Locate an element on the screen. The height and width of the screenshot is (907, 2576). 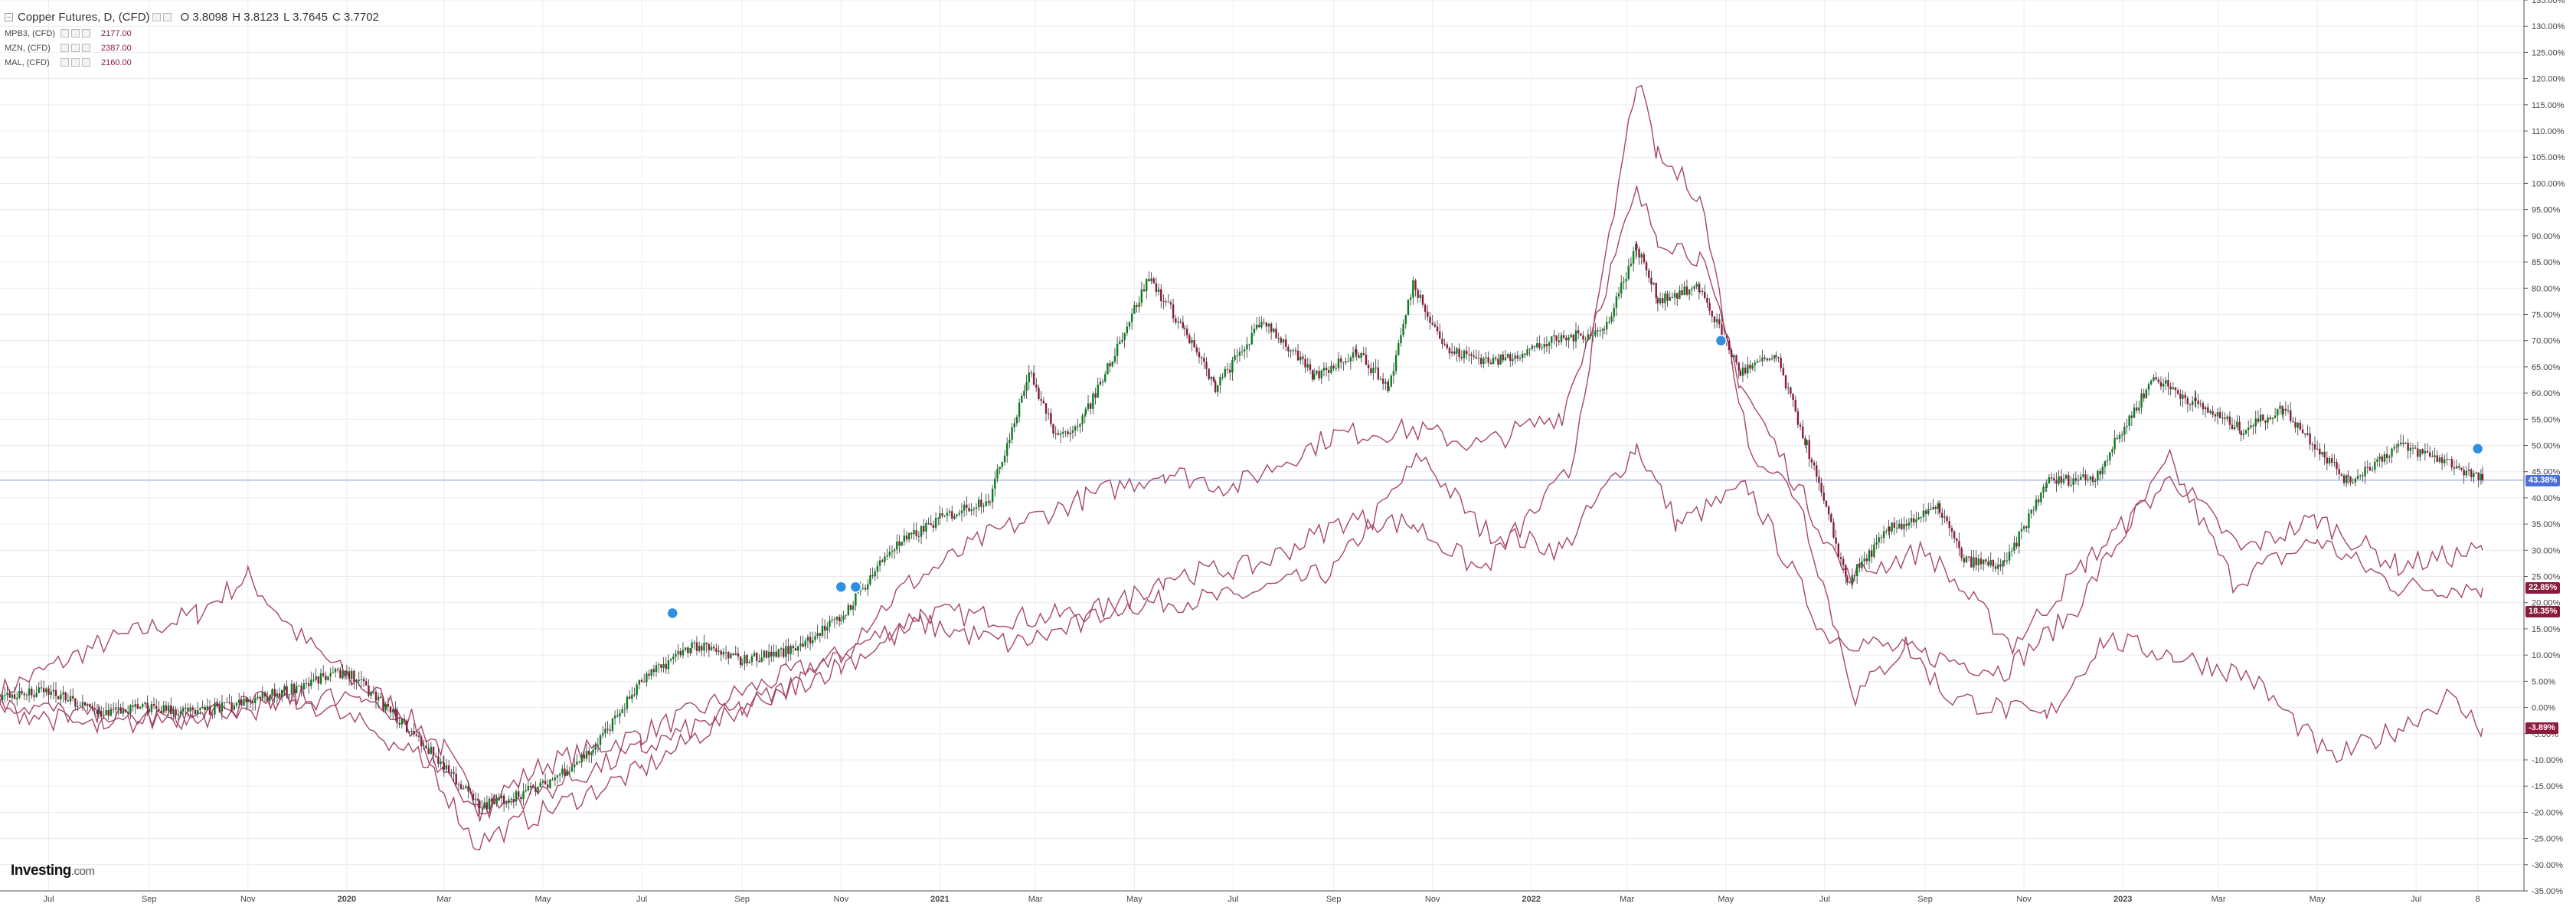
compare-name: MAL, (CFD) is located at coordinates (27, 62).